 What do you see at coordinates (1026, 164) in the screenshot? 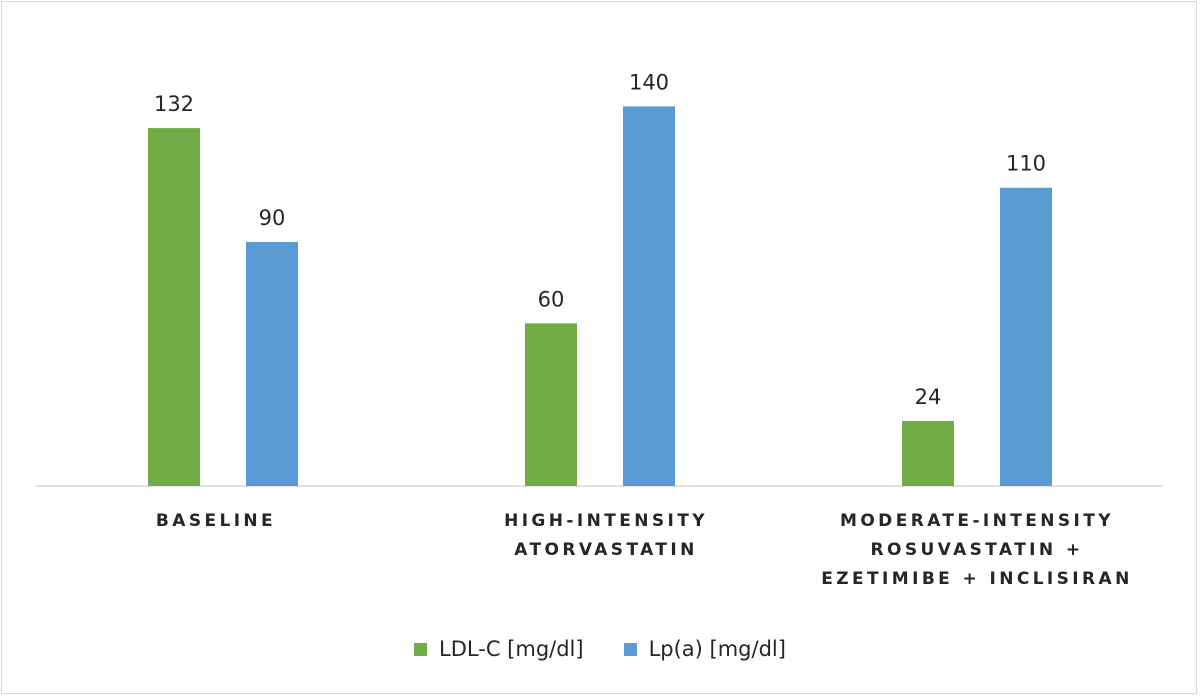
I see `data-label-lpa-moderate-intensity-combination: 110` at bounding box center [1026, 164].